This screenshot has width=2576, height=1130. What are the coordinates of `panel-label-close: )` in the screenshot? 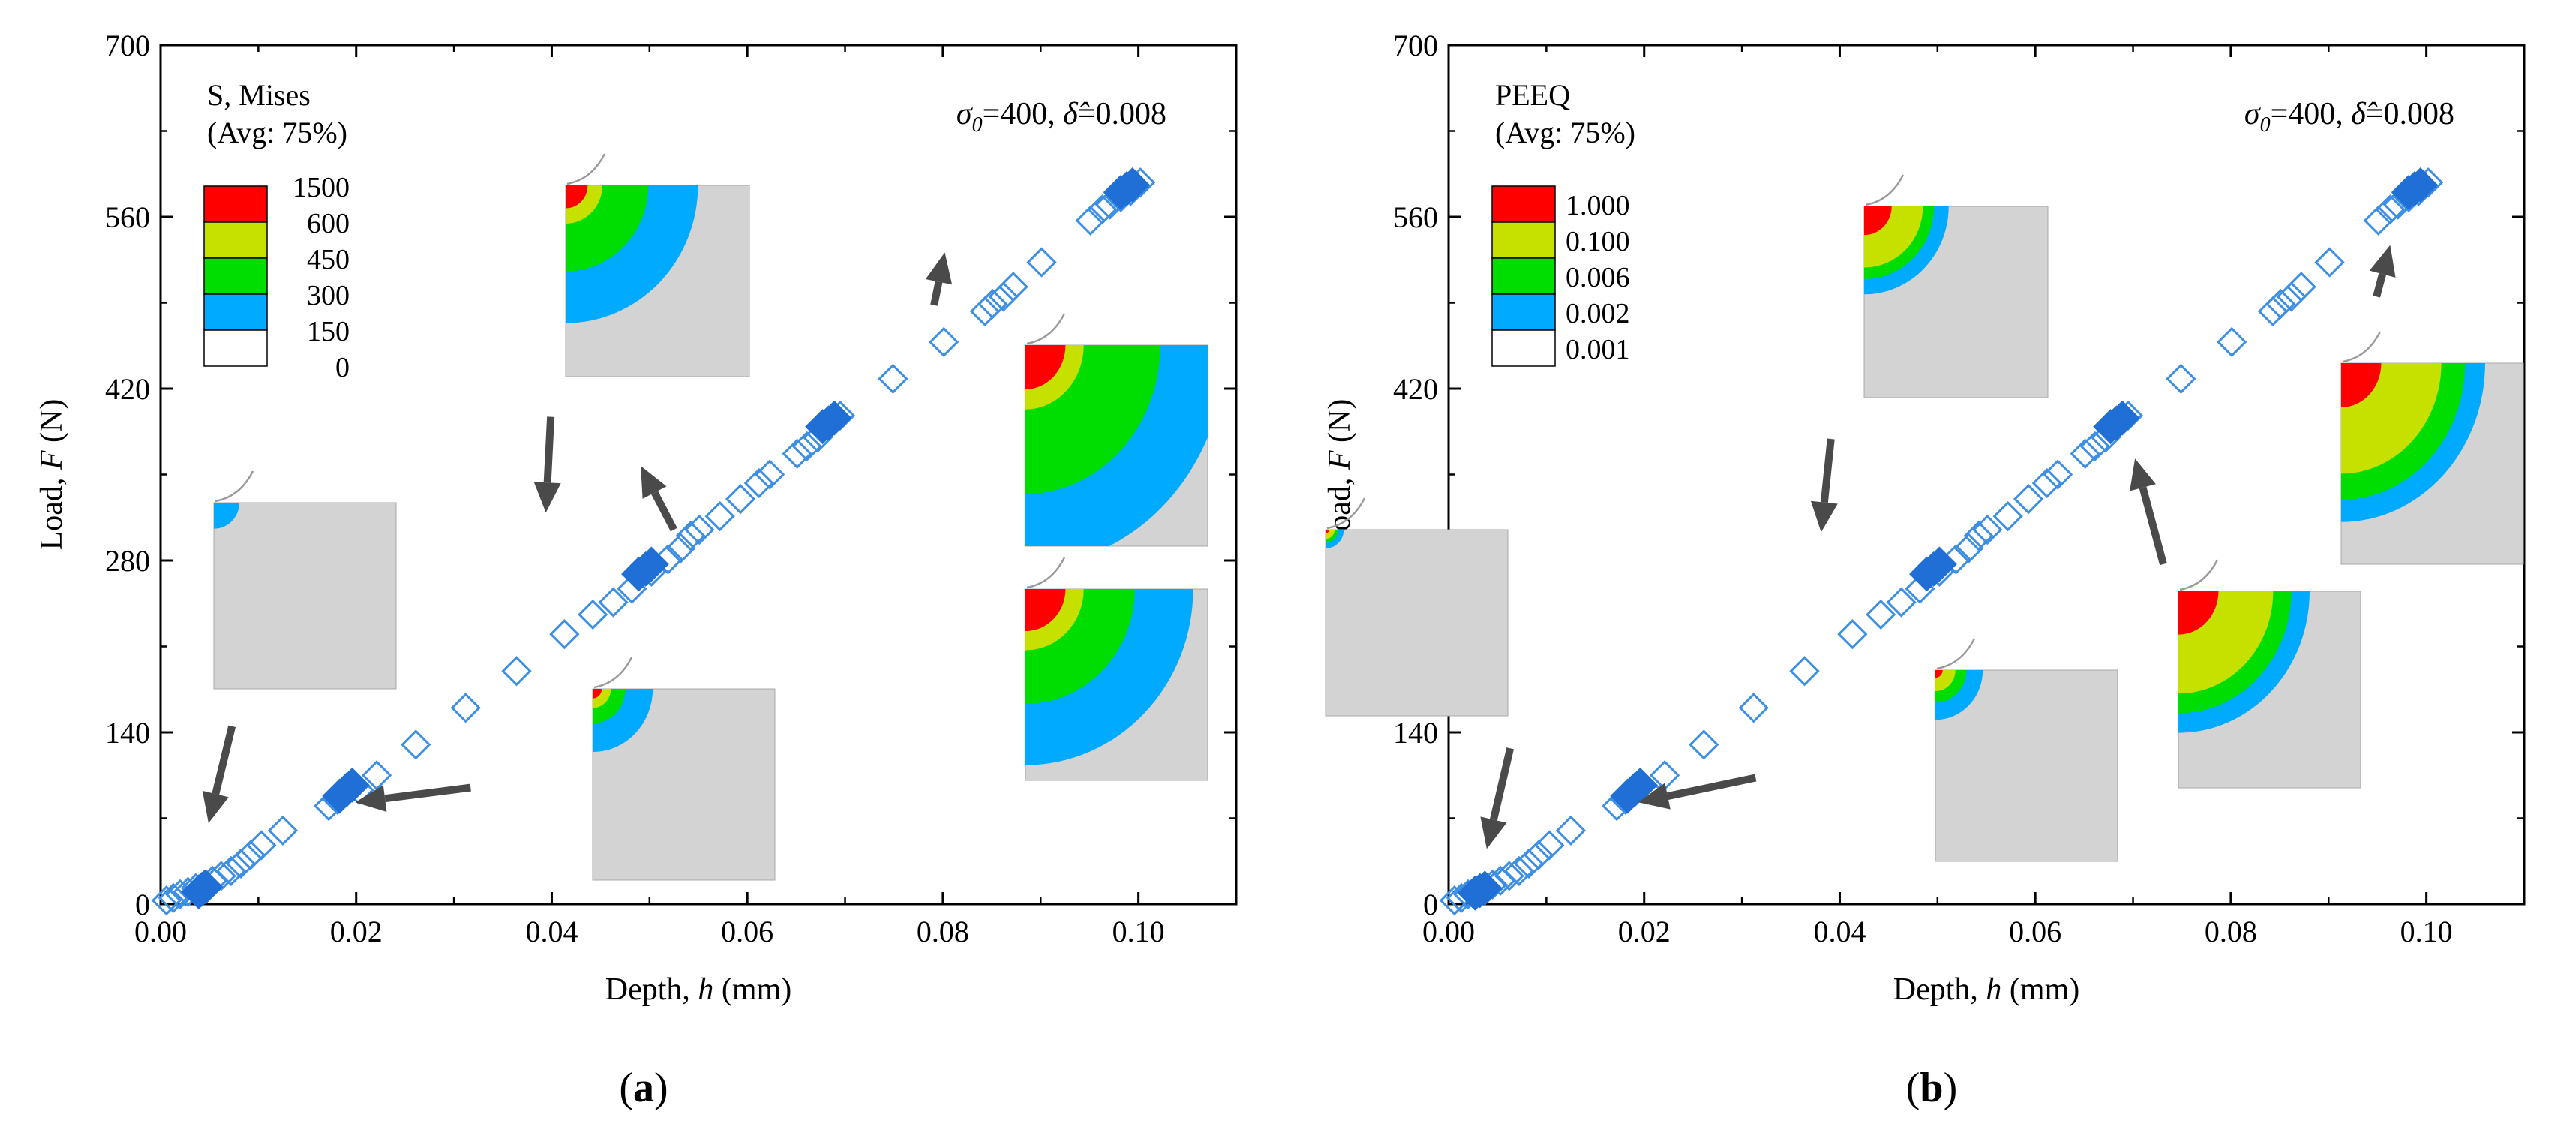 It's located at (661, 1088).